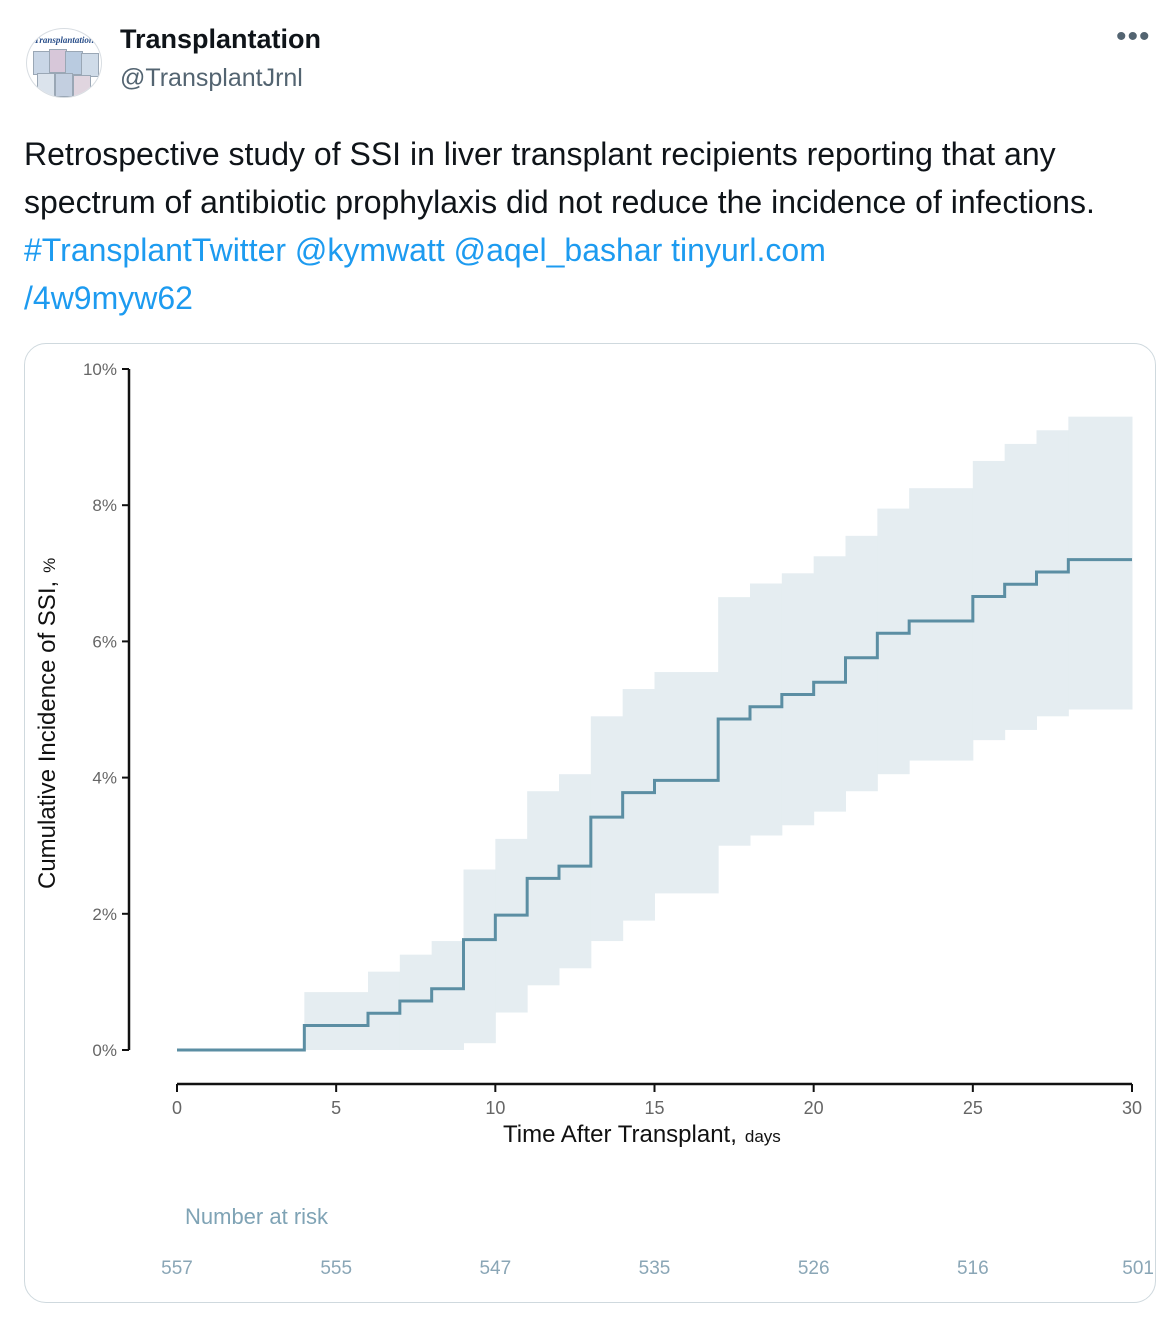 The width and height of the screenshot is (1176, 1331). Describe the element at coordinates (100, 369) in the screenshot. I see `y-tick-label: 10%` at that location.